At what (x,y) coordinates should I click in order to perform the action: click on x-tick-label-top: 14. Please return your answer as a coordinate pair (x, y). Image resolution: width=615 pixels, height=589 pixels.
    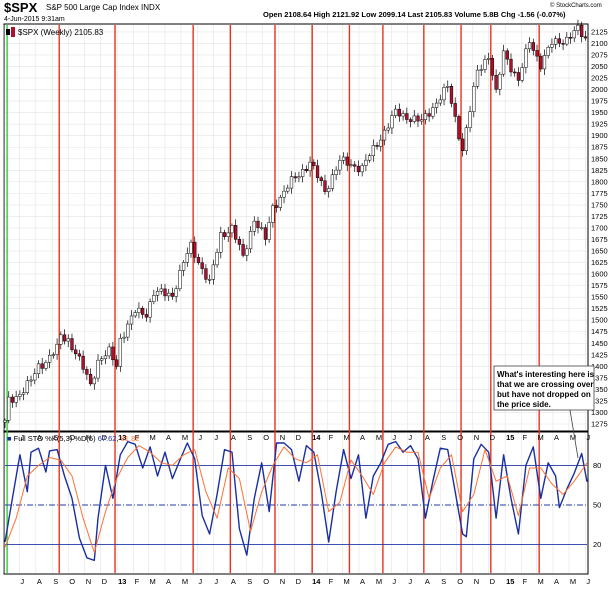
    Looking at the image, I should click on (316, 437).